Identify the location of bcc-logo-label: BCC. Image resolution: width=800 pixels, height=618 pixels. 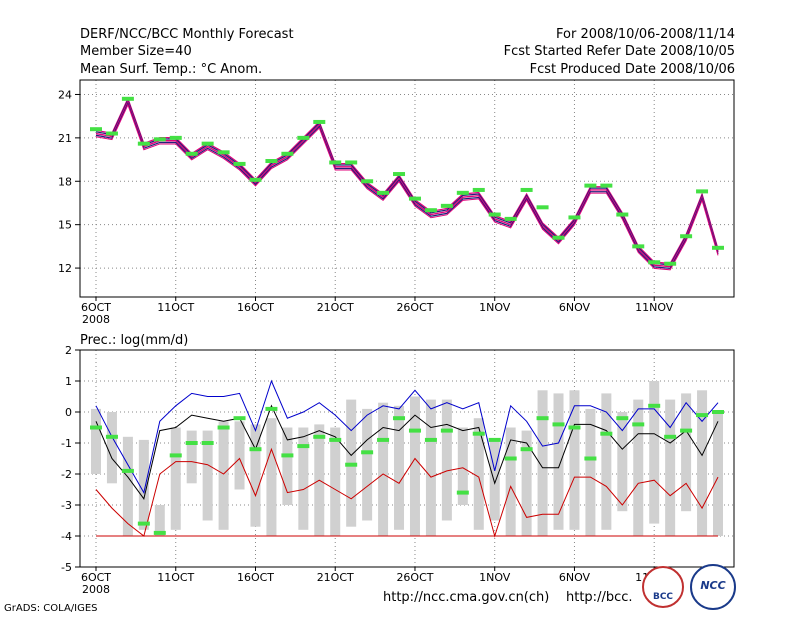
(663, 597).